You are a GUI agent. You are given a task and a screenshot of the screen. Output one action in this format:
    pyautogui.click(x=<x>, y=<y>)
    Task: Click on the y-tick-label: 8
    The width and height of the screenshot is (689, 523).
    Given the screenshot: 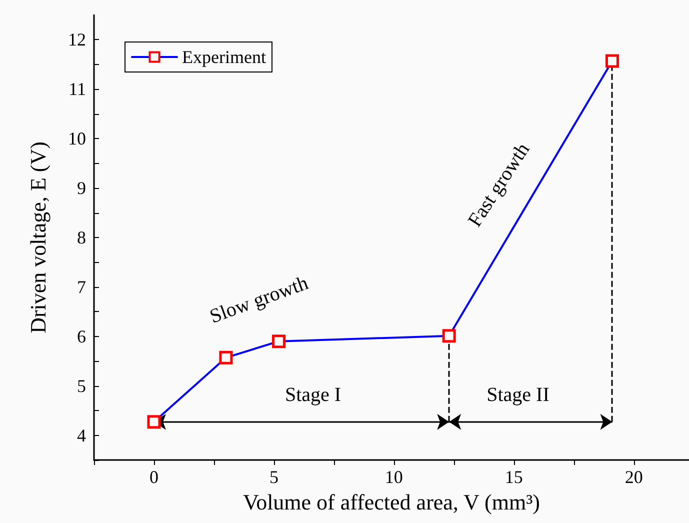 What is the action you would take?
    pyautogui.click(x=81, y=238)
    